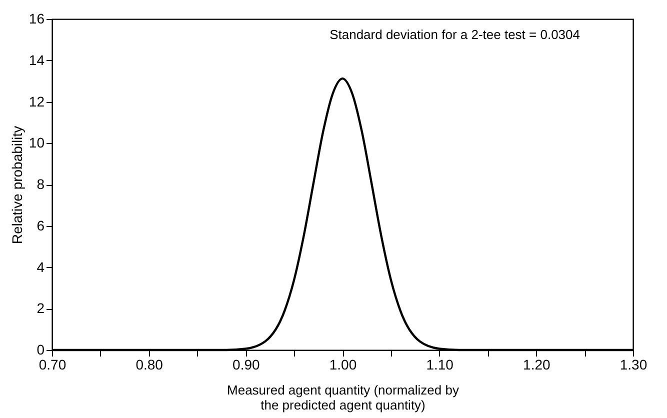 The width and height of the screenshot is (667, 418). I want to click on annotation: Standard deviation for a 2-tee test = 0.0304, so click(455, 34).